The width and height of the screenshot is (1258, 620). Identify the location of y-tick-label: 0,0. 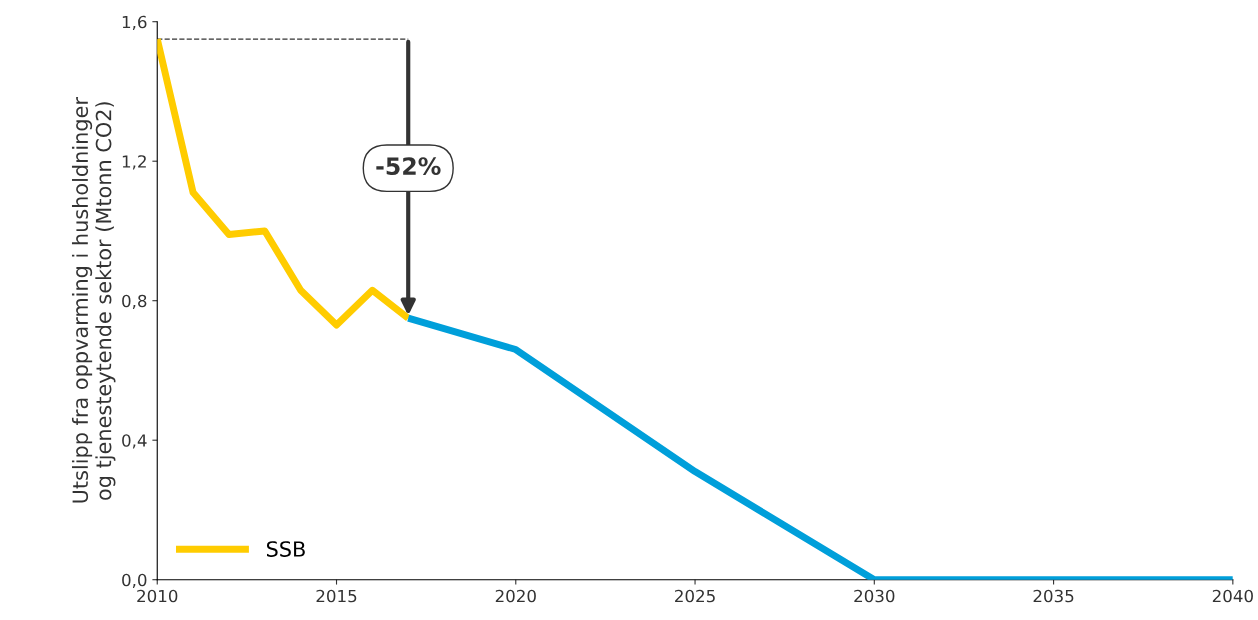
(134, 580).